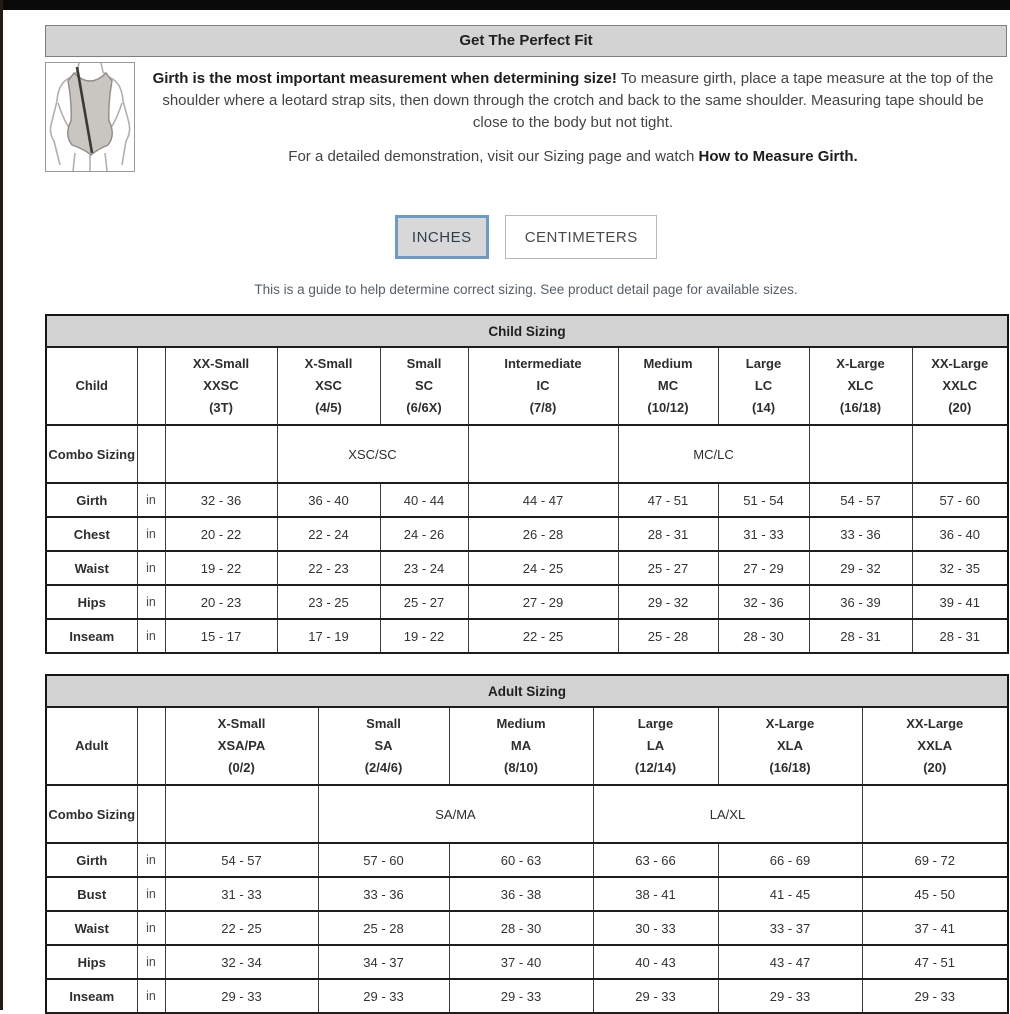  I want to click on size-header-line: LC, so click(763, 385).